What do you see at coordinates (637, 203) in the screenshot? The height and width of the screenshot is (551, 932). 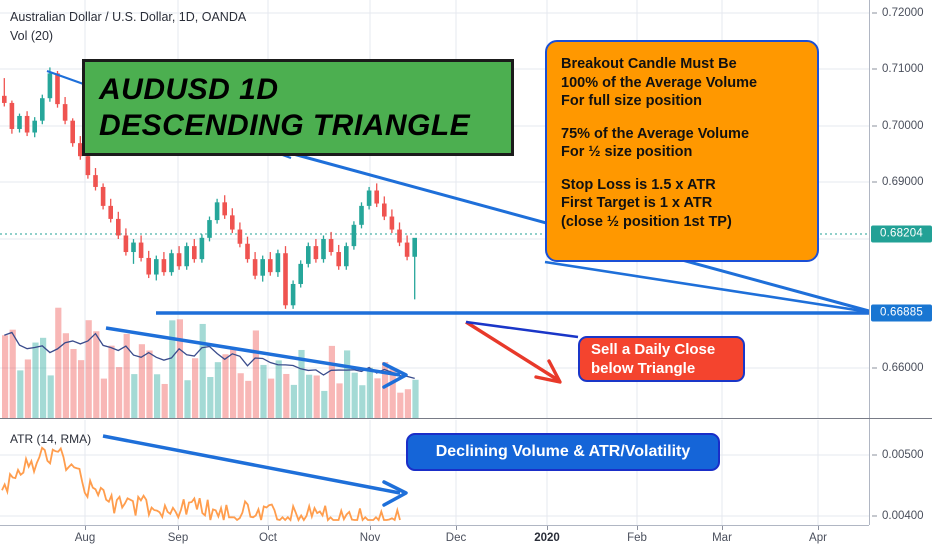 I see `rule-line-7: First Target is 1 x ATR` at bounding box center [637, 203].